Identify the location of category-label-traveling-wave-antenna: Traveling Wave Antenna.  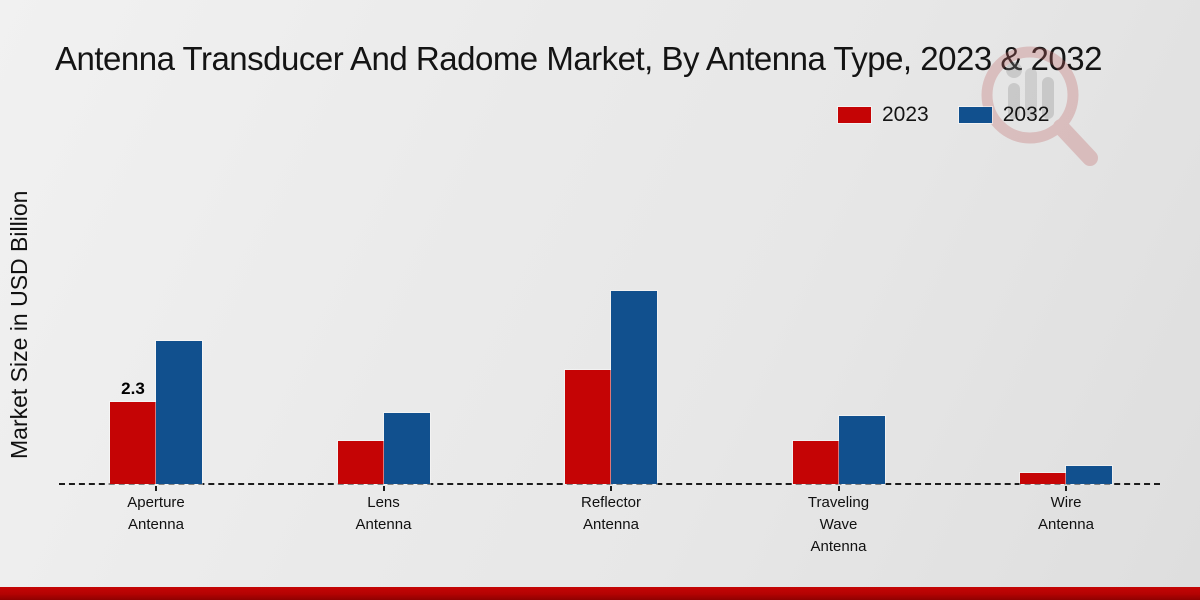
(839, 525).